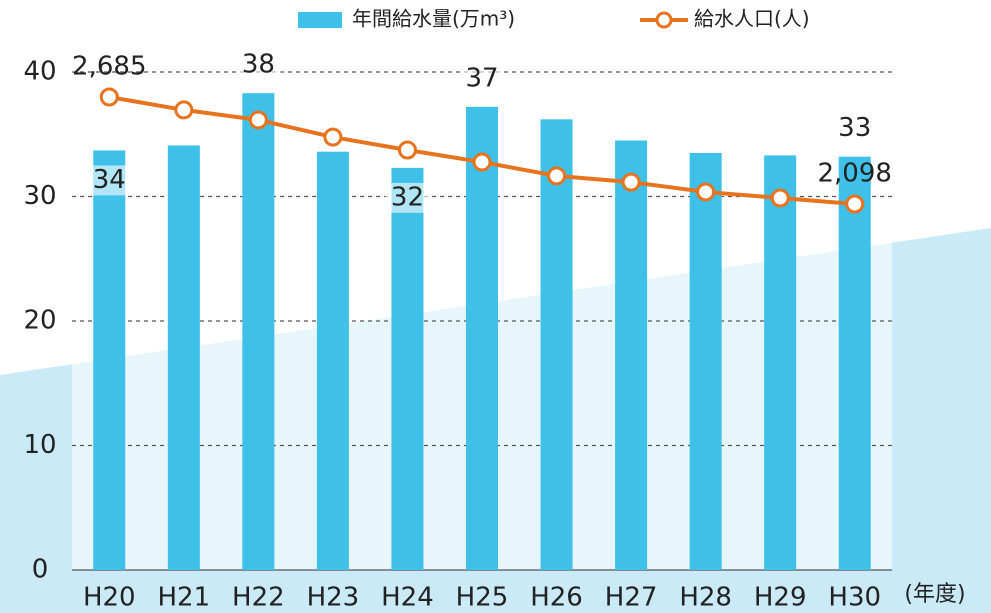 This screenshot has height=613, width=991. Describe the element at coordinates (752, 19) in the screenshot. I see `legend-label: 給水人口(人)` at that location.